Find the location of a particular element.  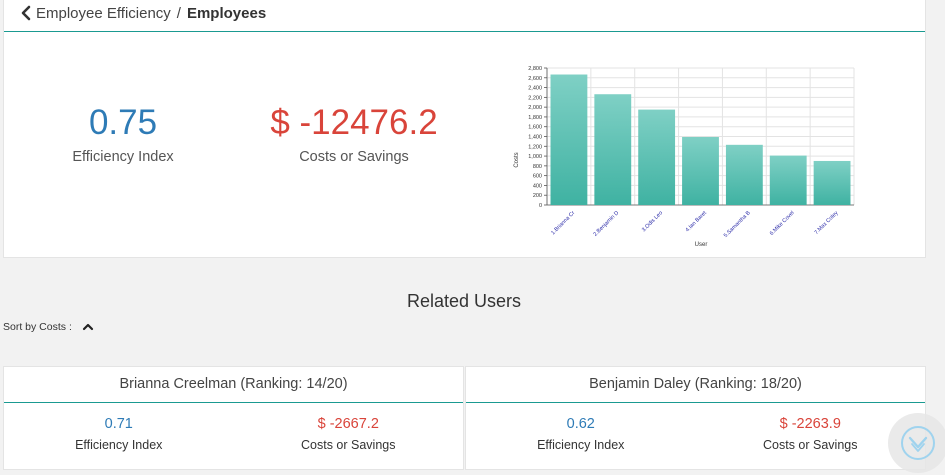

scroll-down-button is located at coordinates (916, 443).